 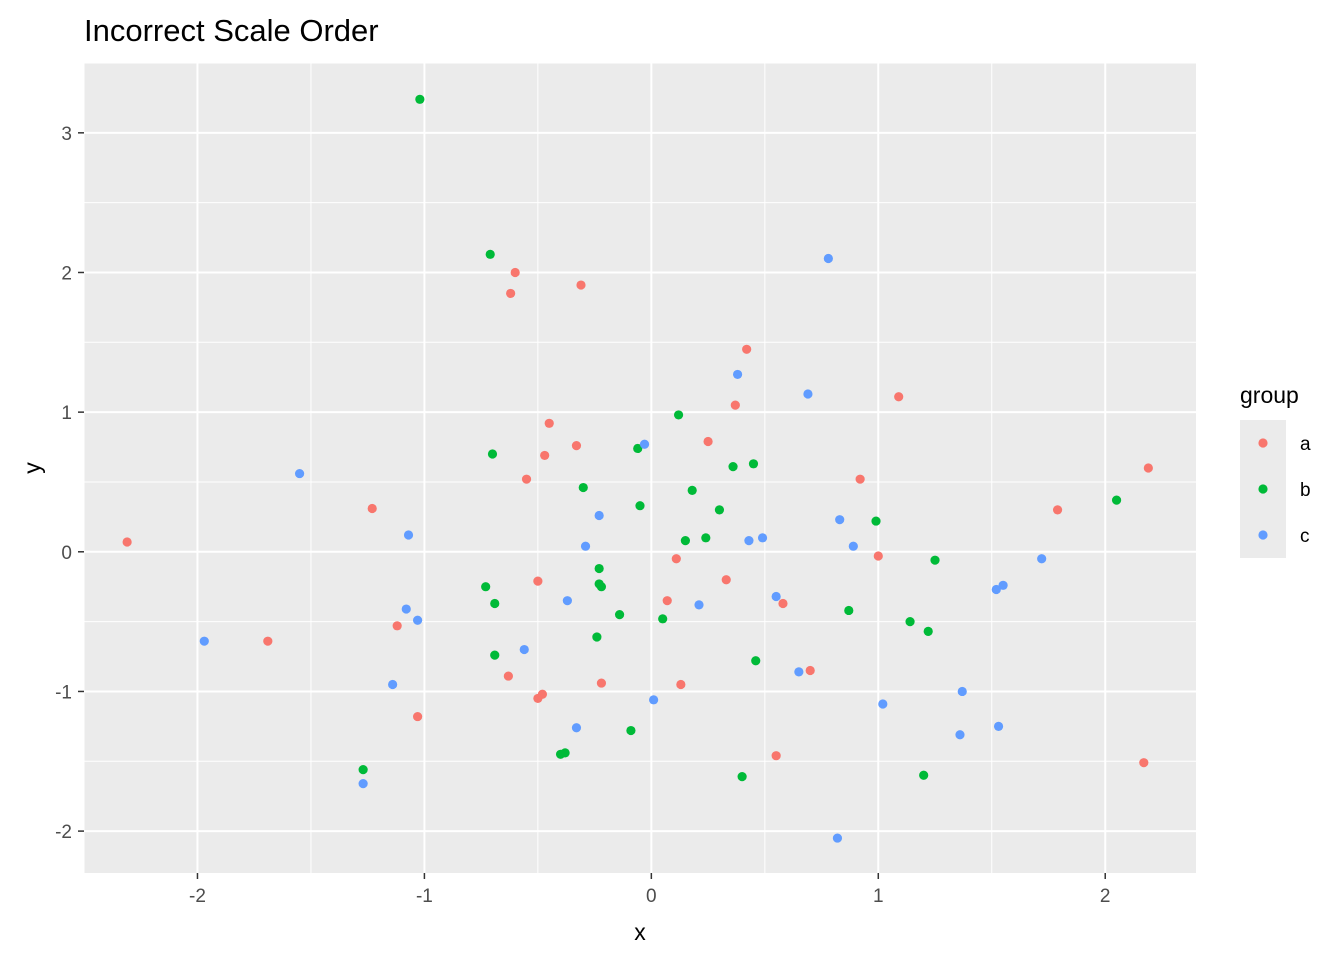 What do you see at coordinates (640, 932) in the screenshot?
I see `x-axis-title: x` at bounding box center [640, 932].